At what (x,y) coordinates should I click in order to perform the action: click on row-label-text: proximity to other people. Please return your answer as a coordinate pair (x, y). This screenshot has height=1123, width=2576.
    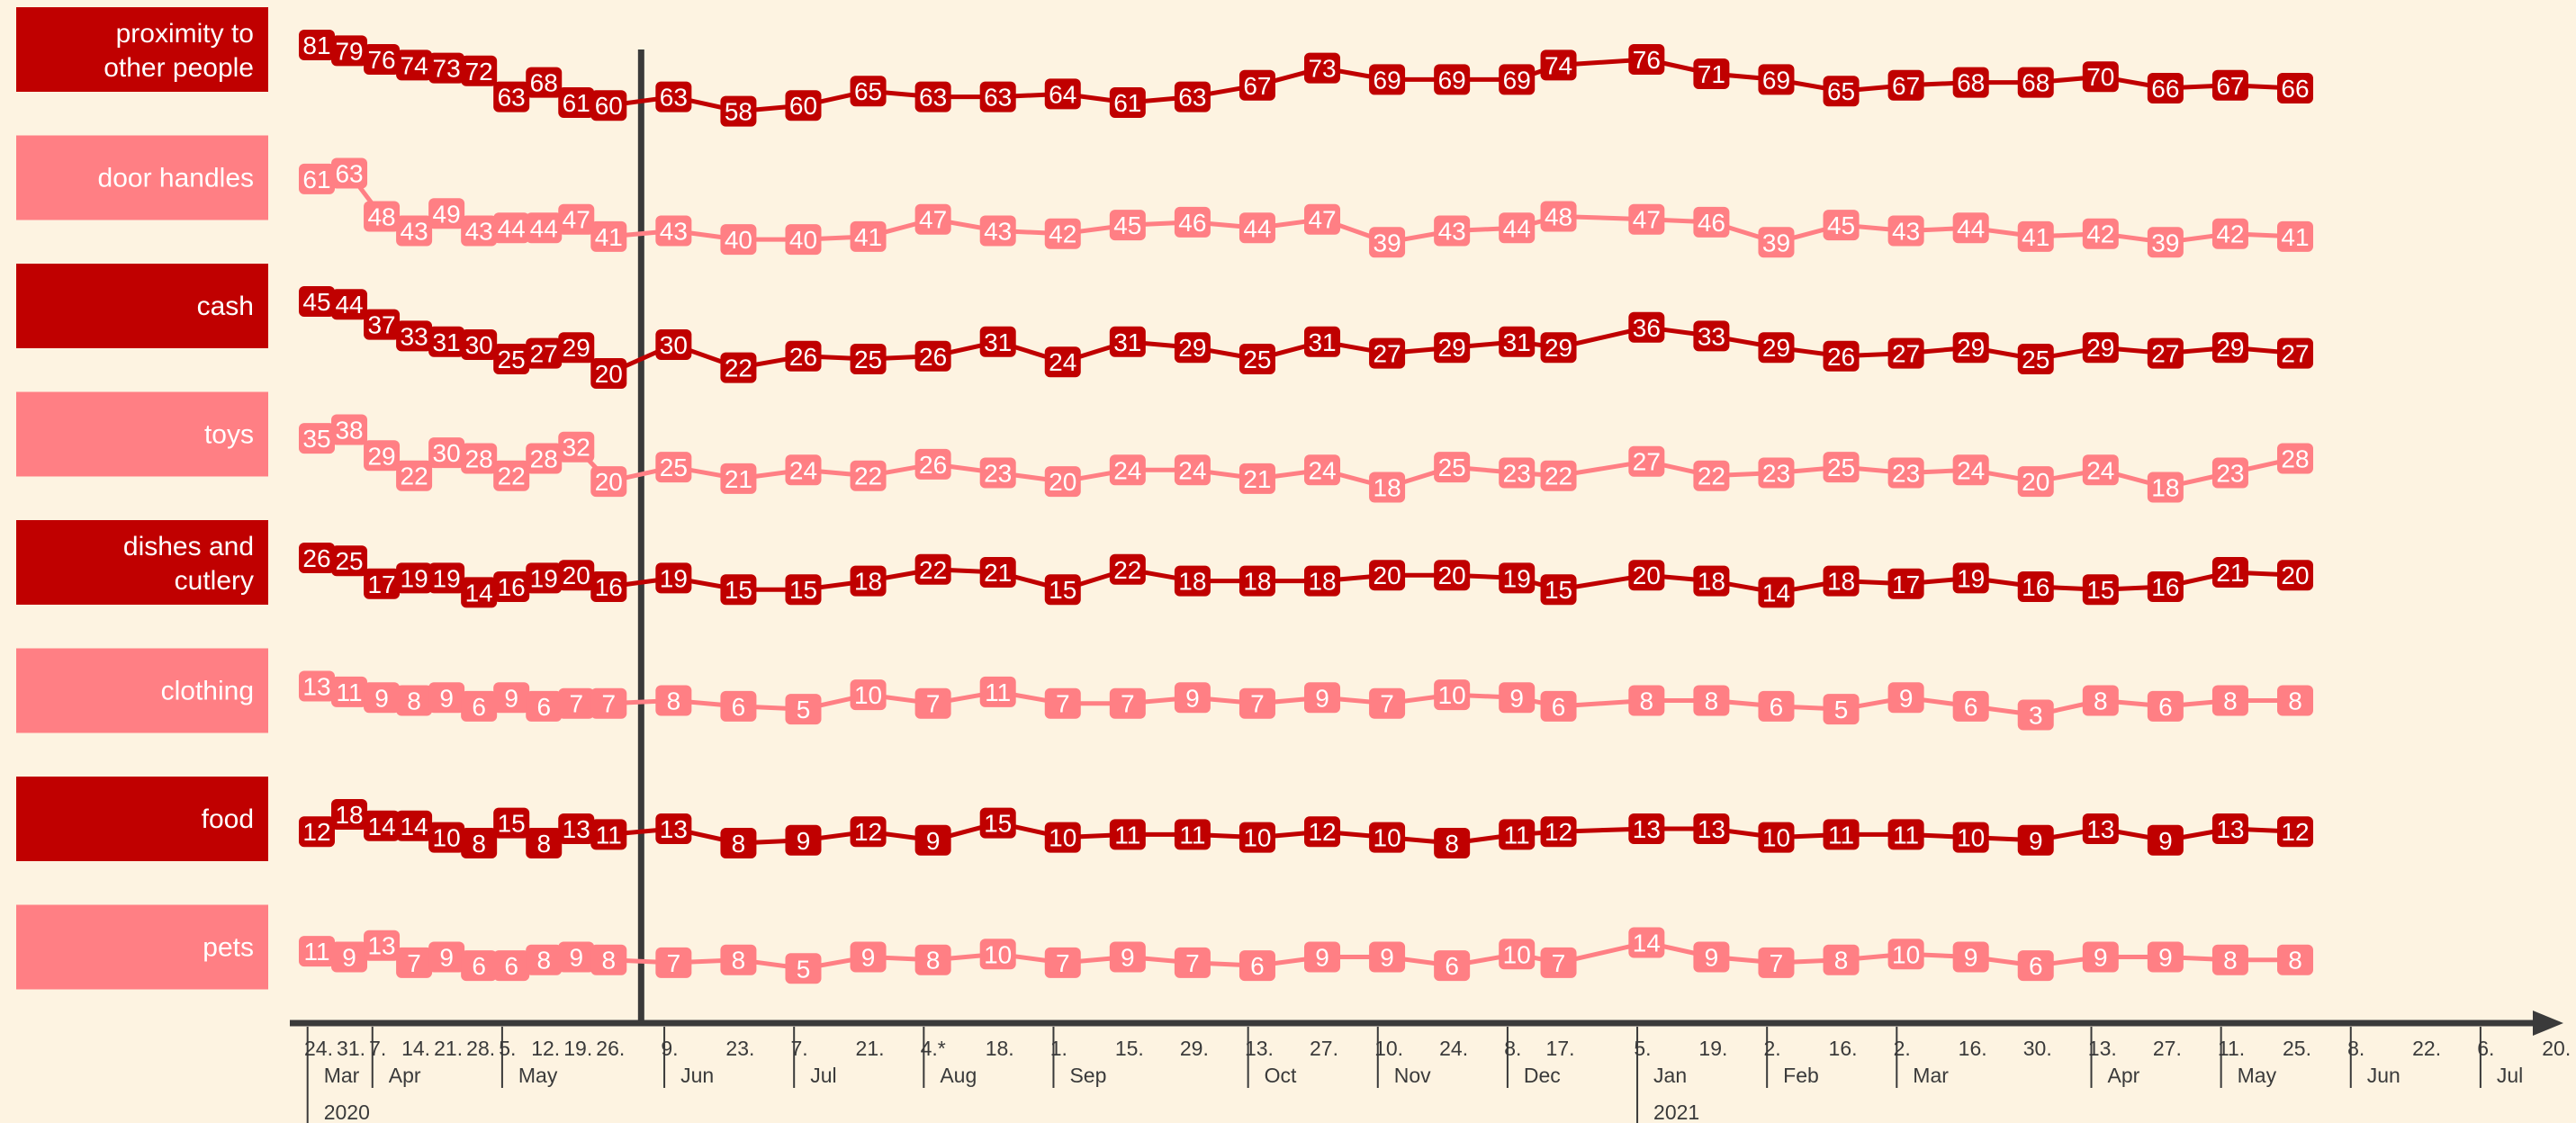
    Looking at the image, I should click on (179, 51).